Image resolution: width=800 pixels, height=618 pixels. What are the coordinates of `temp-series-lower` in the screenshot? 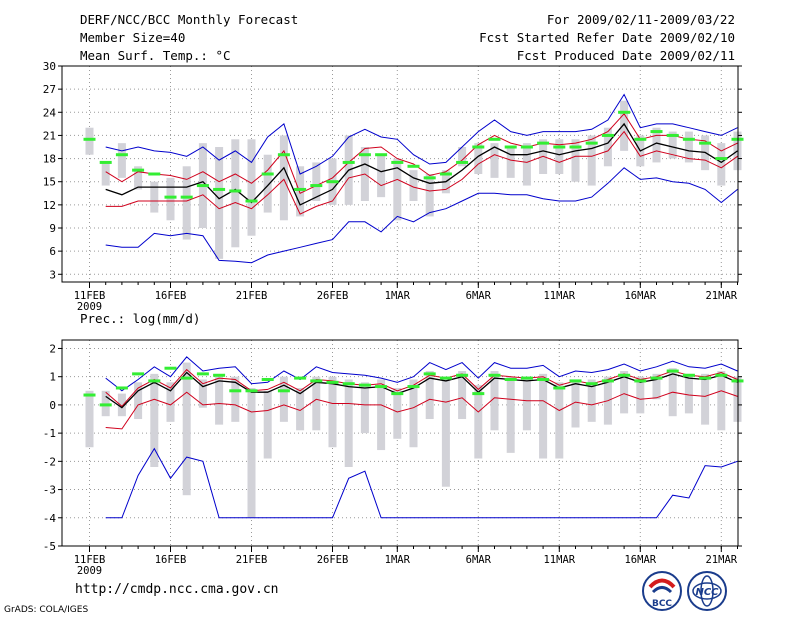 It's located at (421, 172).